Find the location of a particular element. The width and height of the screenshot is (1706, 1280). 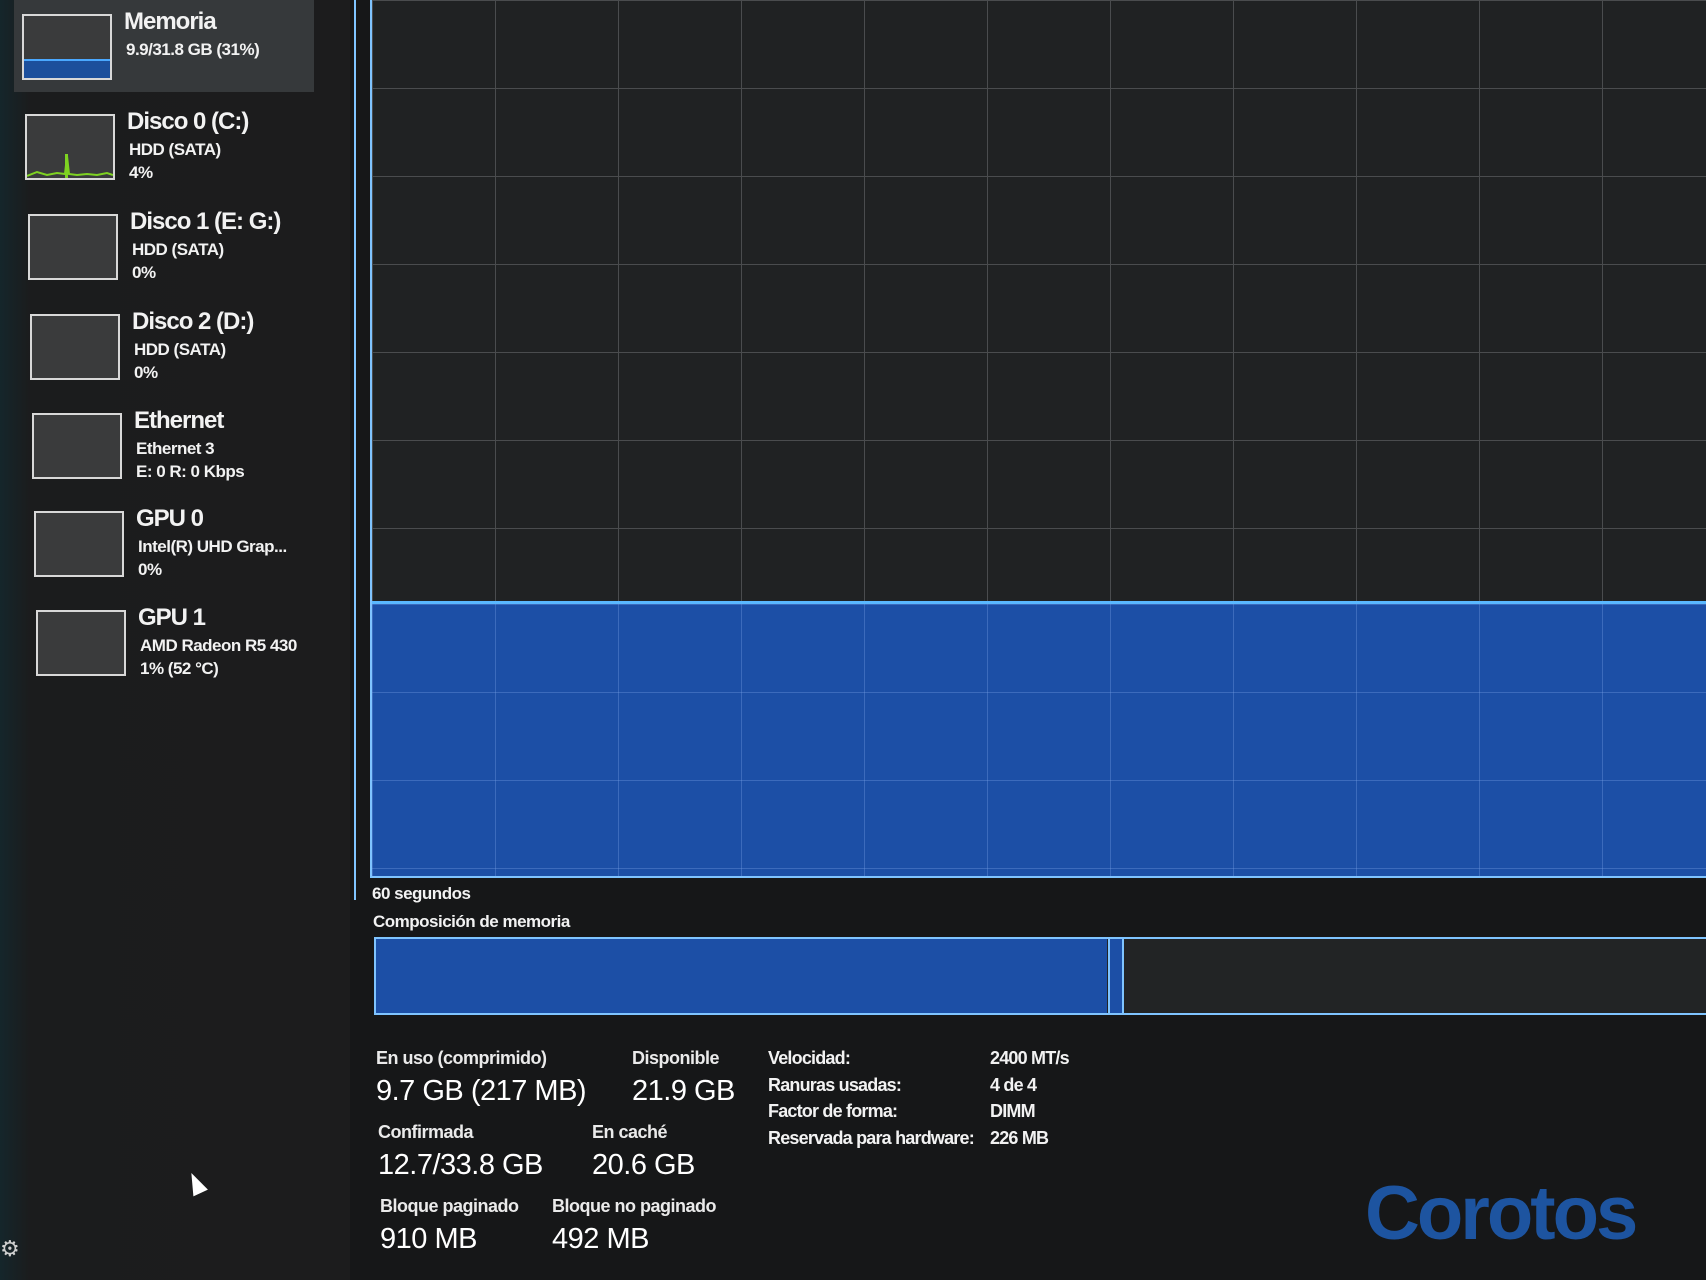

paged-pool-label: Bloque paginado is located at coordinates (449, 1206).